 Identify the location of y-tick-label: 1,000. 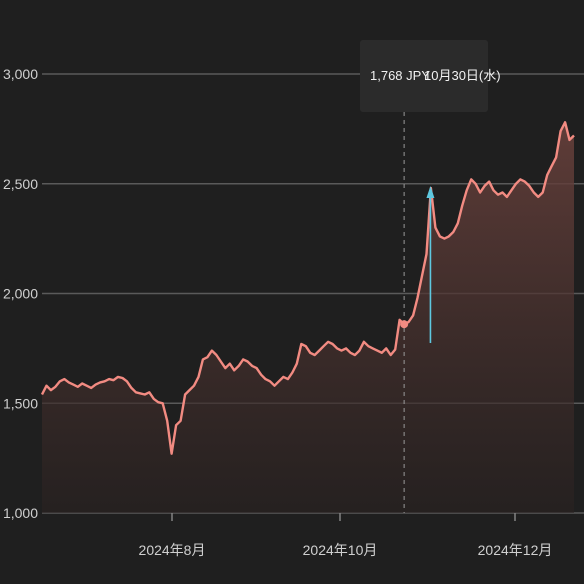
(20, 513).